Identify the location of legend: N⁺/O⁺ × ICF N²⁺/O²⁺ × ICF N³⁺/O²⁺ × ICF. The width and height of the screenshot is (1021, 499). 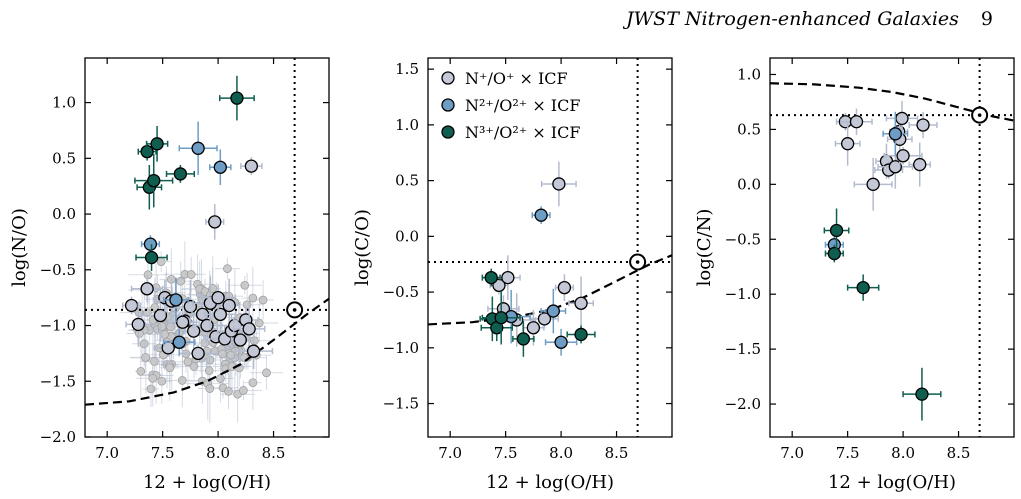
(510, 105).